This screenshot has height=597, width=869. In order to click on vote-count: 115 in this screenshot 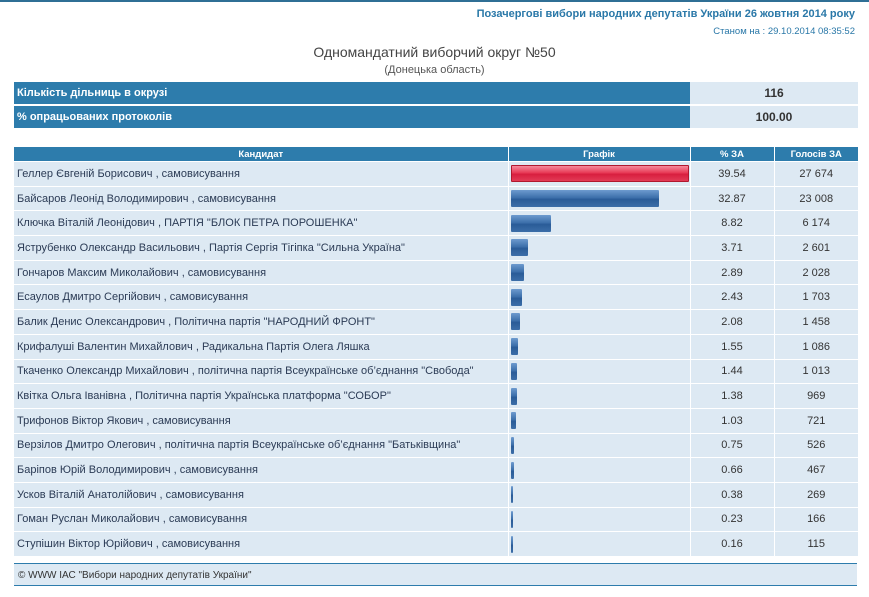, I will do `click(815, 543)`.